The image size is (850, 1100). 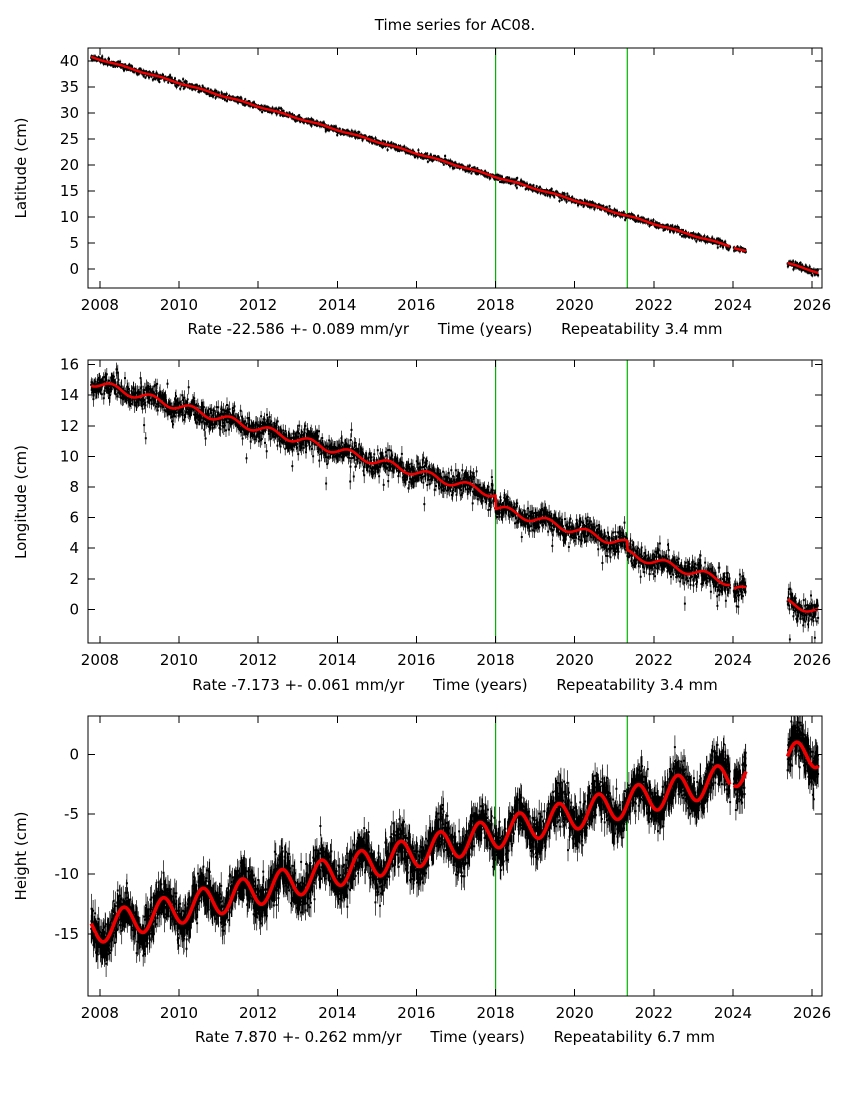 I want to click on height-y-axis-label: Height (cm), so click(x=21, y=856).